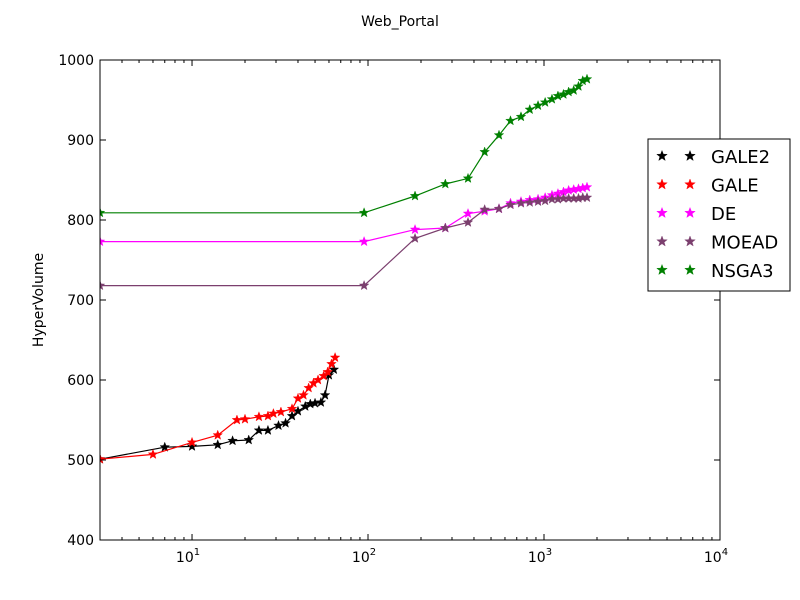  What do you see at coordinates (344, 146) in the screenshot?
I see `series-line-nsga3` at bounding box center [344, 146].